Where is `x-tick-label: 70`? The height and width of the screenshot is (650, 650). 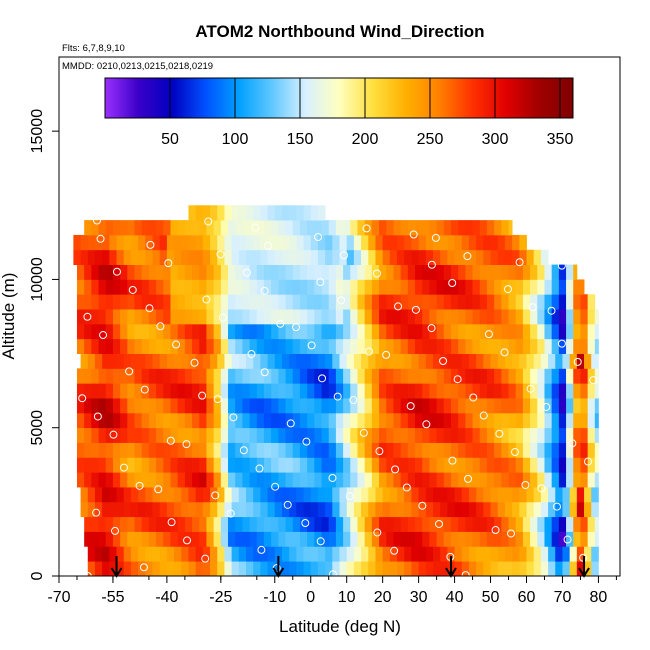
x-tick-label: 70 is located at coordinates (563, 597).